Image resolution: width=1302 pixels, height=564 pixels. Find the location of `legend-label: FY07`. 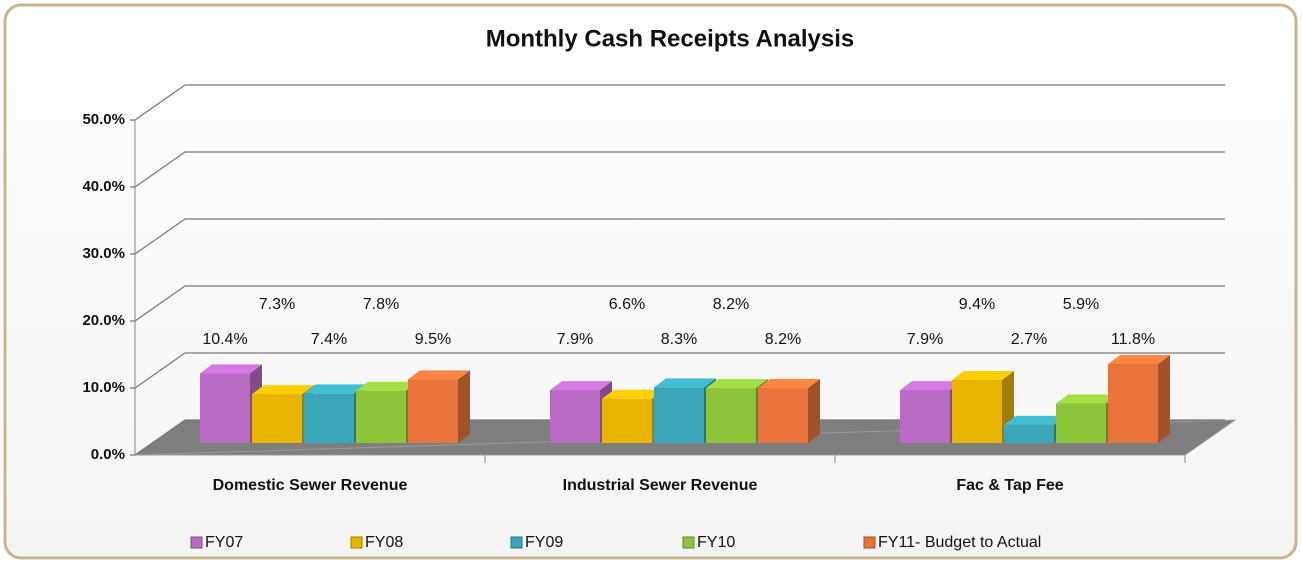

legend-label: FY07 is located at coordinates (224, 542).